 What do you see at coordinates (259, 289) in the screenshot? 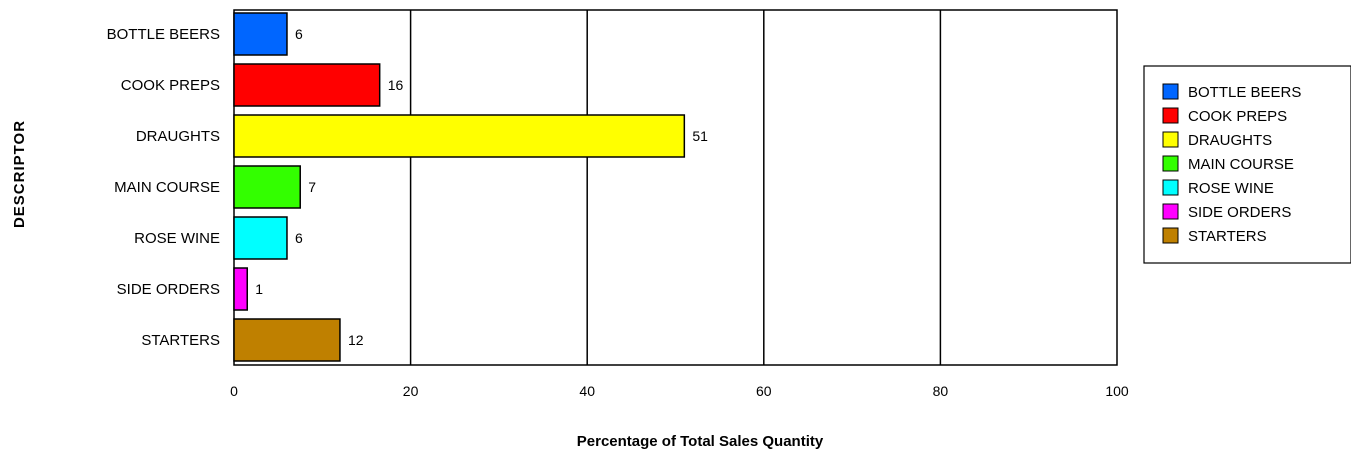
I see `data-label: 1` at bounding box center [259, 289].